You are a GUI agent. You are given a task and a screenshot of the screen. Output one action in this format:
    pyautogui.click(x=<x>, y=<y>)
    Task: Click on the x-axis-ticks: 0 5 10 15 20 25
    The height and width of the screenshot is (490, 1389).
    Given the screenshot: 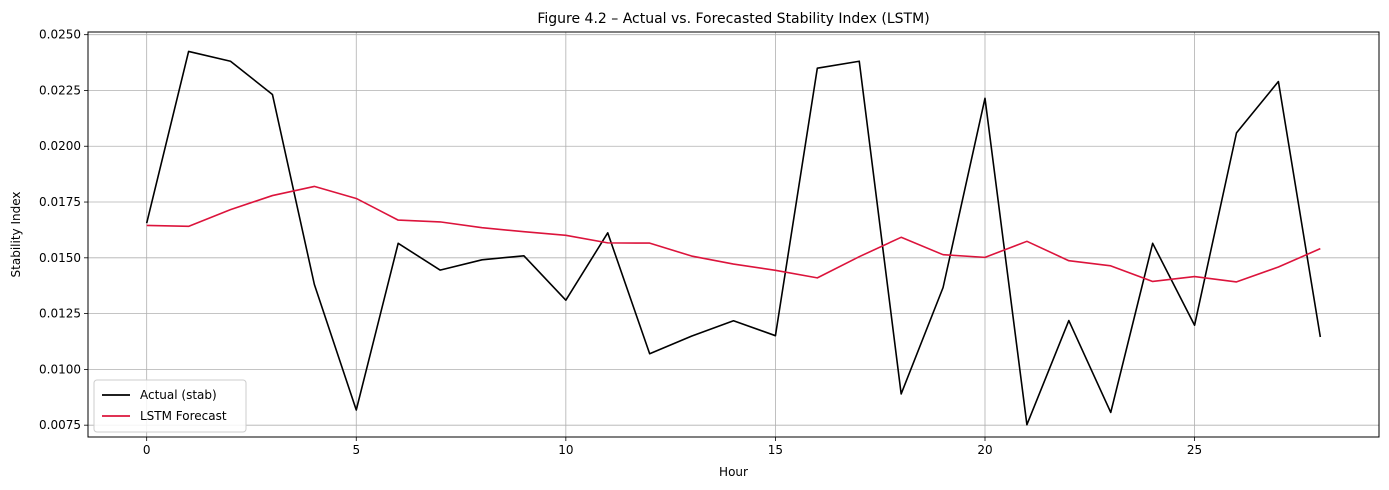 What is the action you would take?
    pyautogui.click(x=672, y=447)
    